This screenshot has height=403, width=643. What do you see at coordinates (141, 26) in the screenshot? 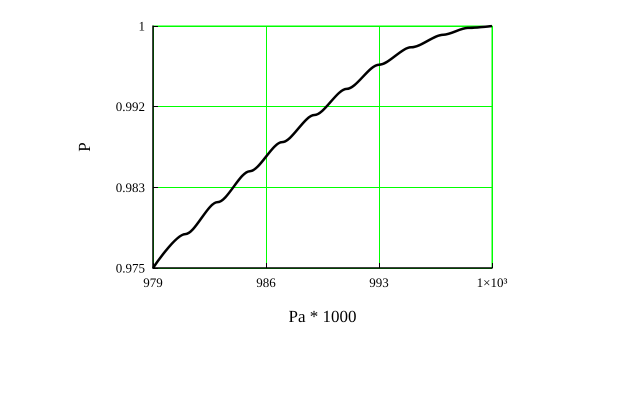
I see `y-tick-label: 1` at bounding box center [141, 26].